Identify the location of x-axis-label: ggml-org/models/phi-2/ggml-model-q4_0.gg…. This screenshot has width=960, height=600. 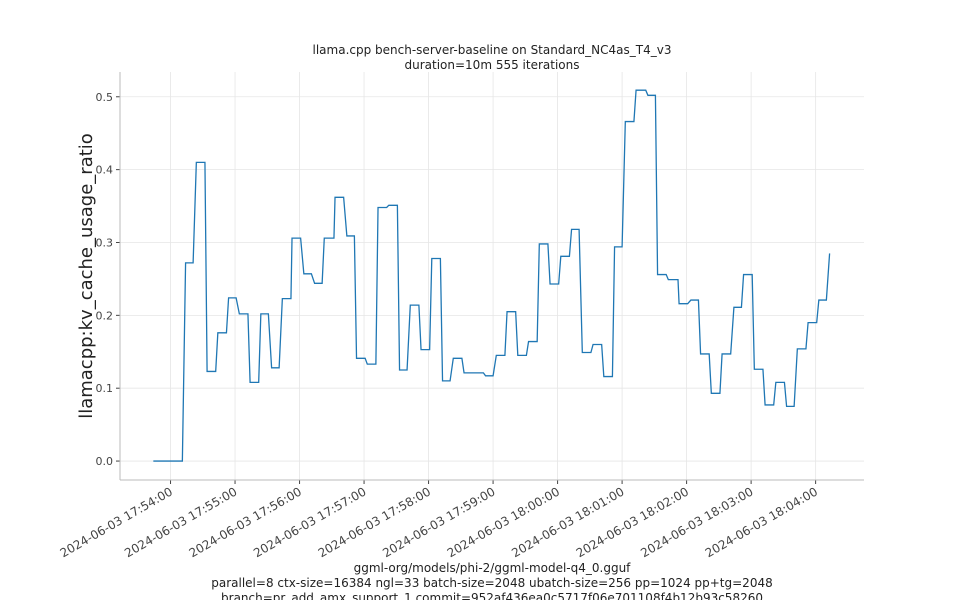
(493, 568).